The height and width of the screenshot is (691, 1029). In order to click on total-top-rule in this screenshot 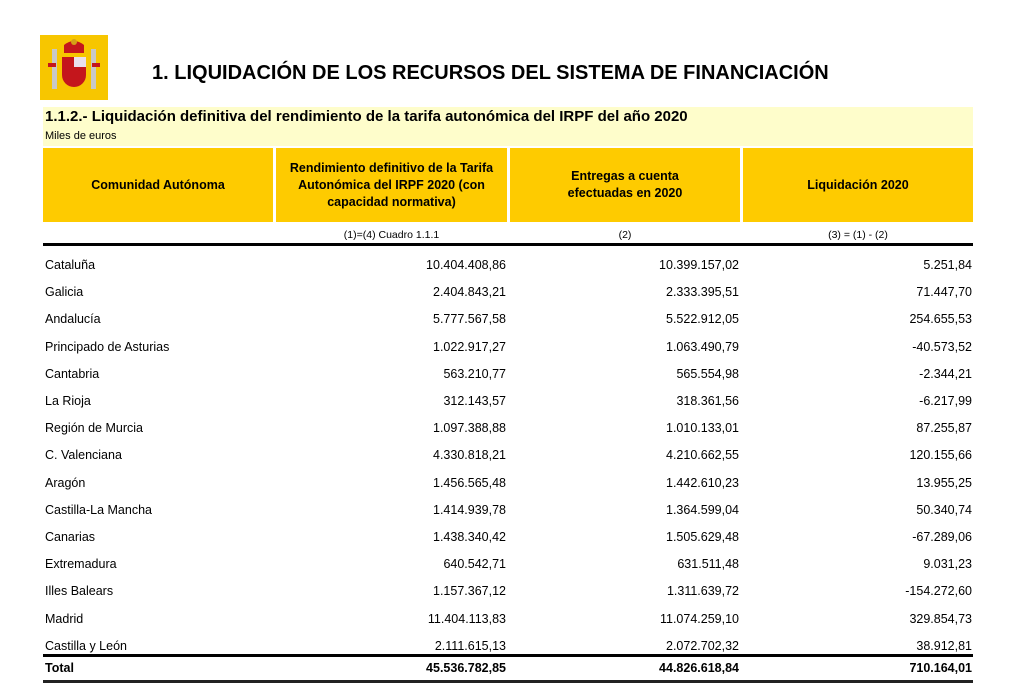, I will do `click(508, 655)`.